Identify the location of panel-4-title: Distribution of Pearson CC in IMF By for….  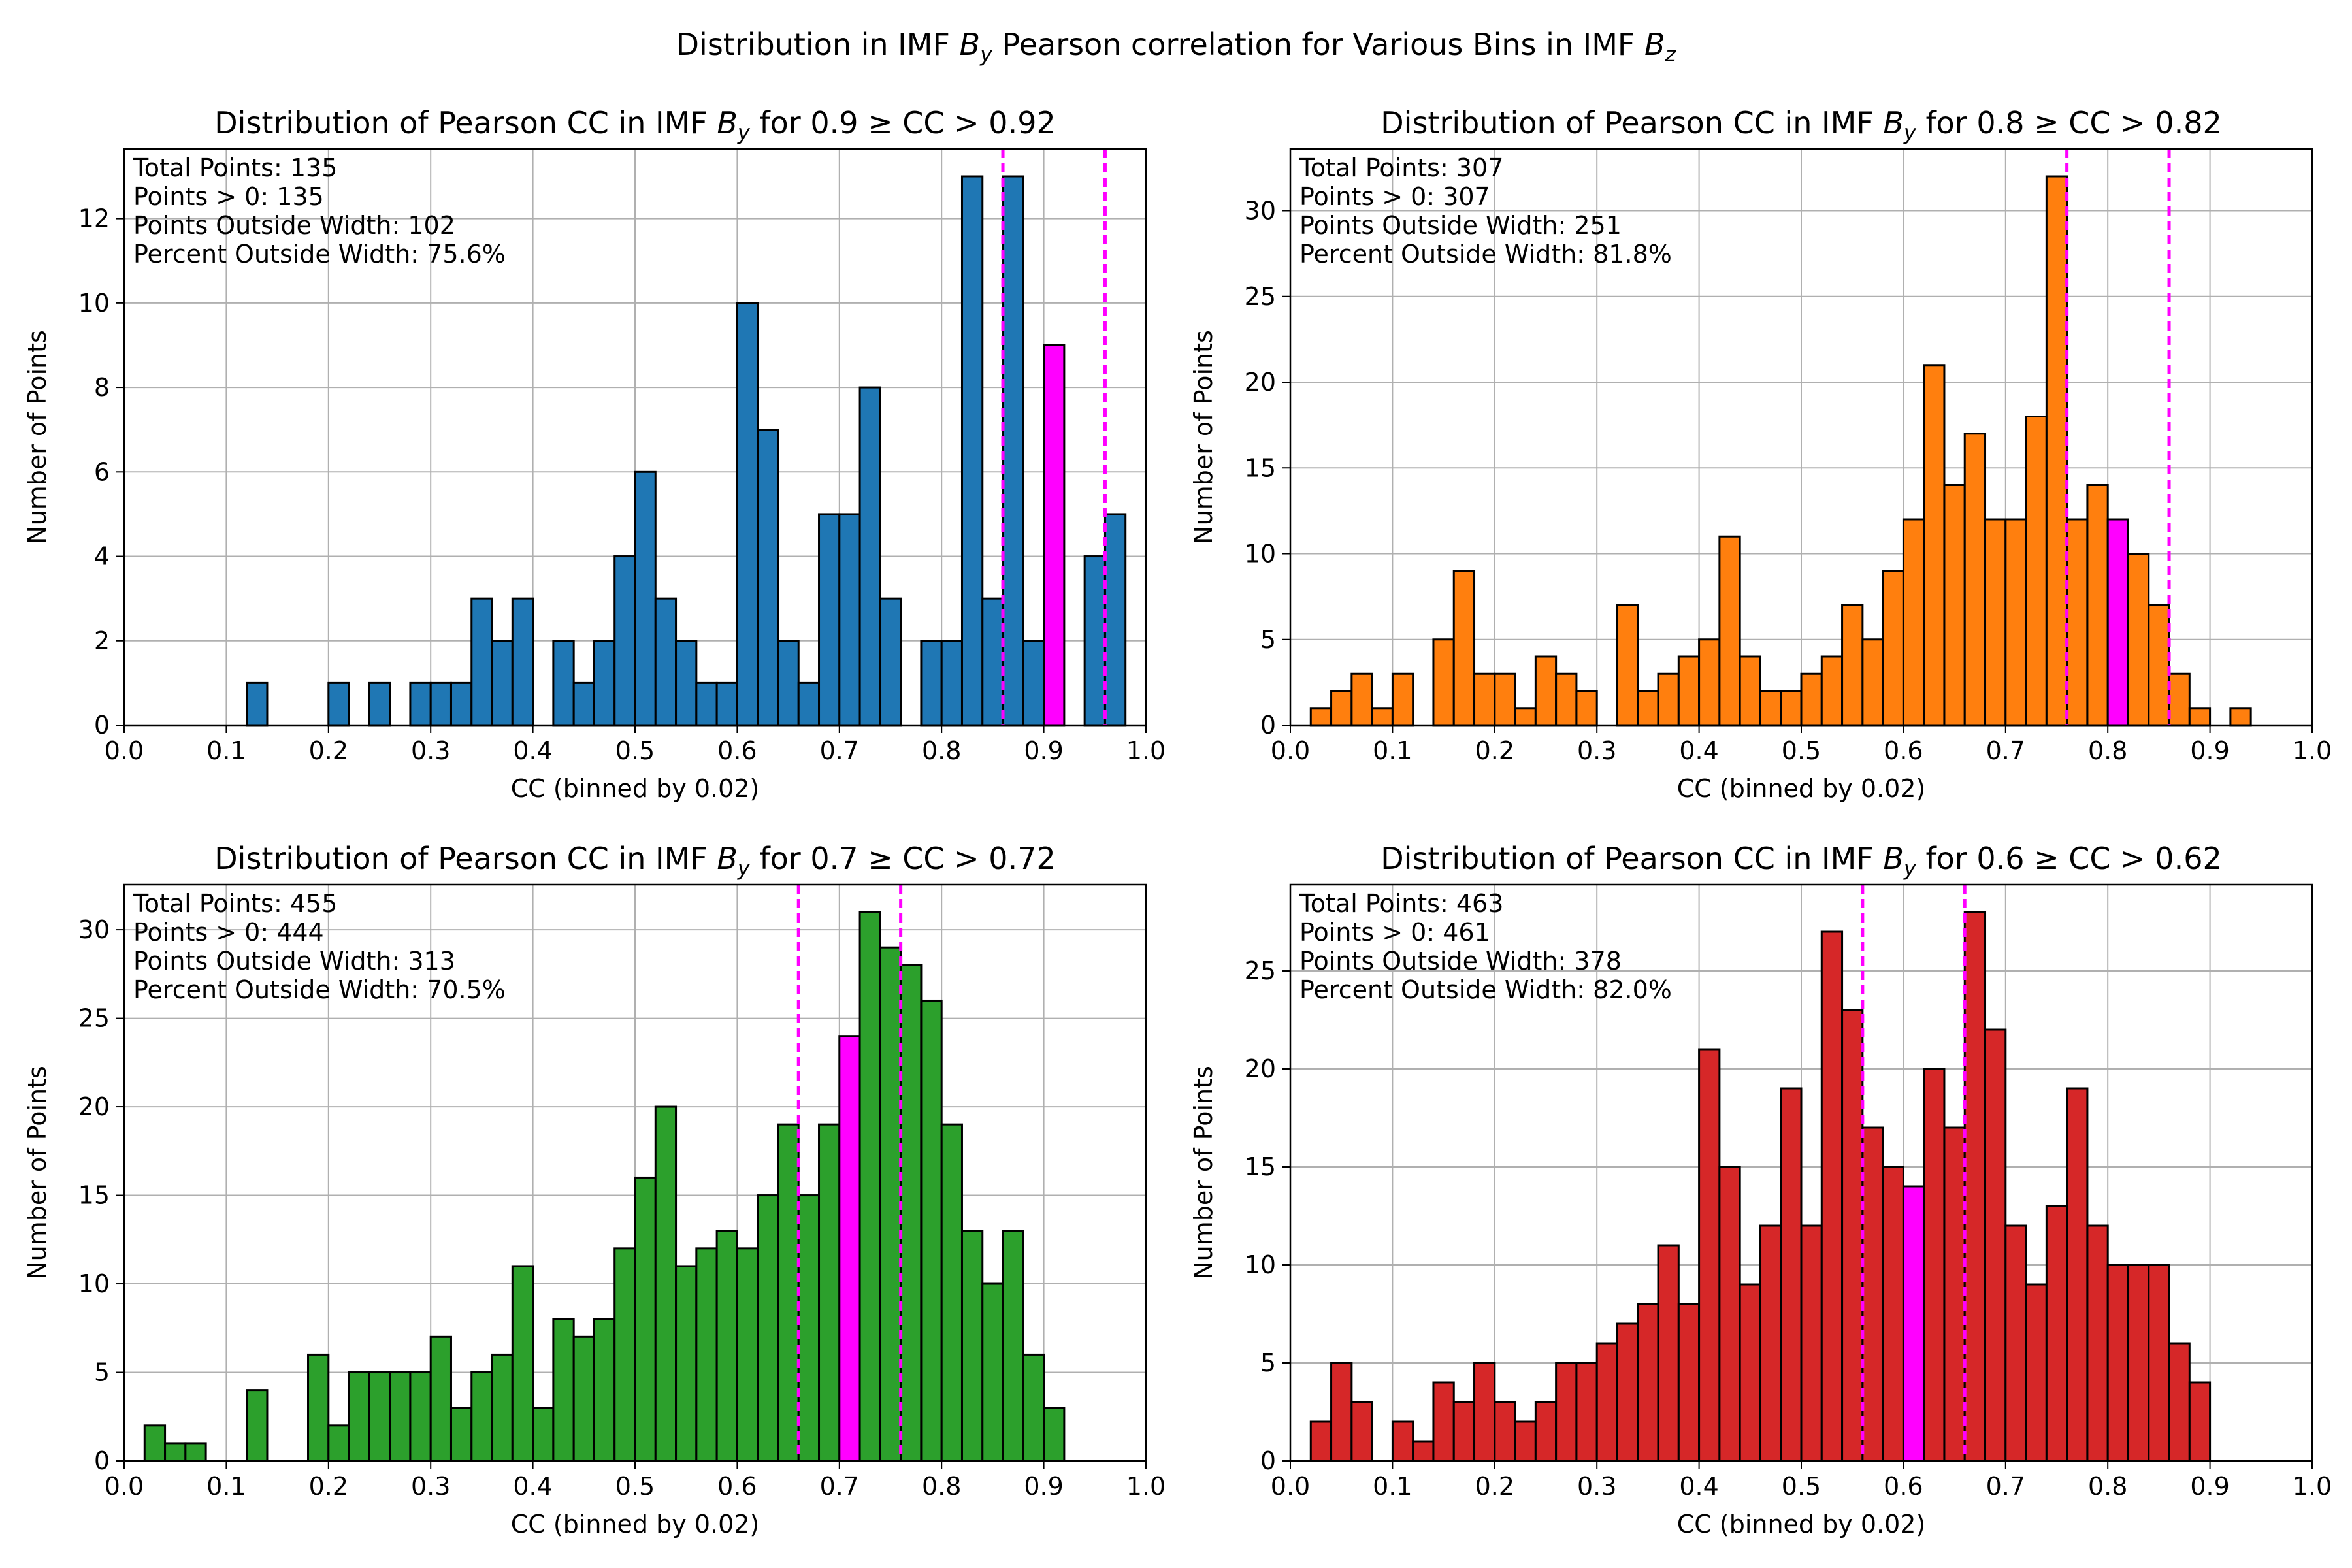
(1800, 861).